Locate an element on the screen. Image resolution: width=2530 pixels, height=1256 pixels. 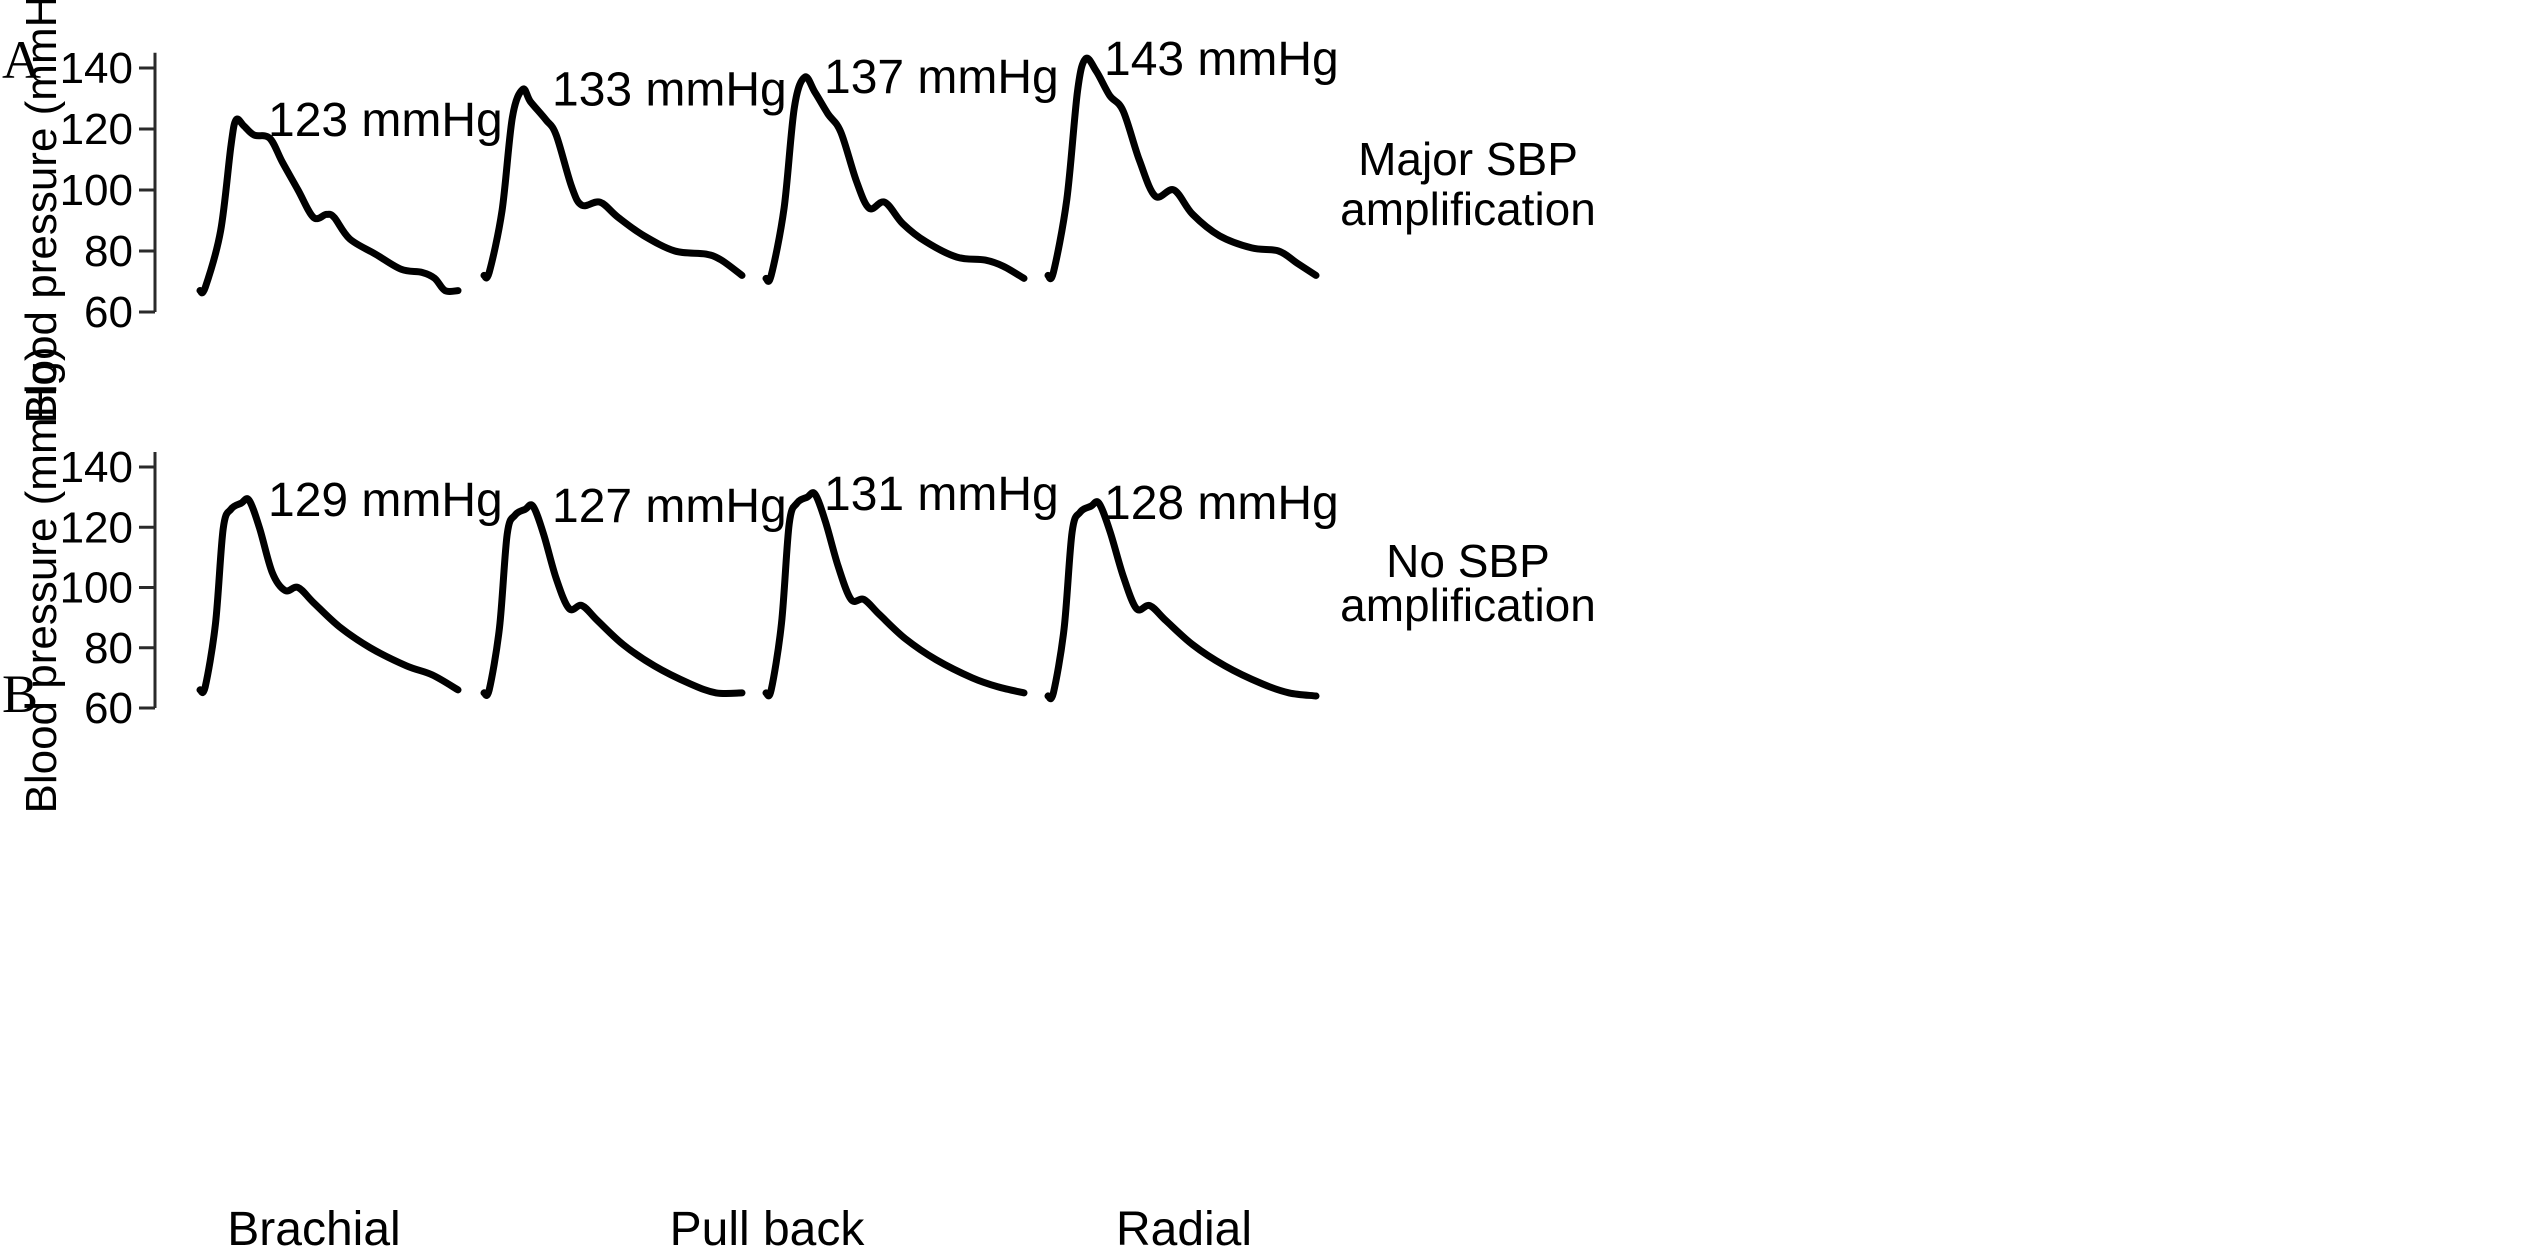
amplification-annotation: Major SBP is located at coordinates (1468, 159).